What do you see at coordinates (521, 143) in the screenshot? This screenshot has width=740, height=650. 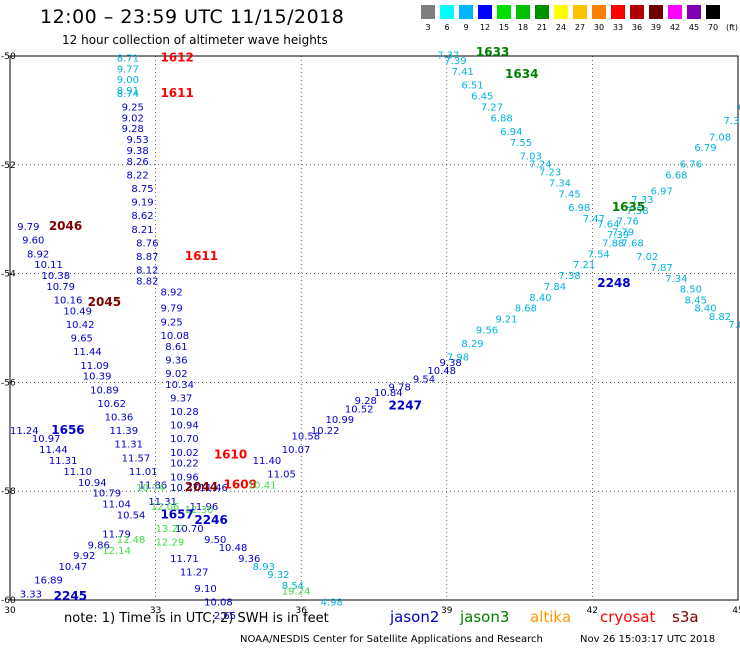 I see `wave-height-value: 7.55` at bounding box center [521, 143].